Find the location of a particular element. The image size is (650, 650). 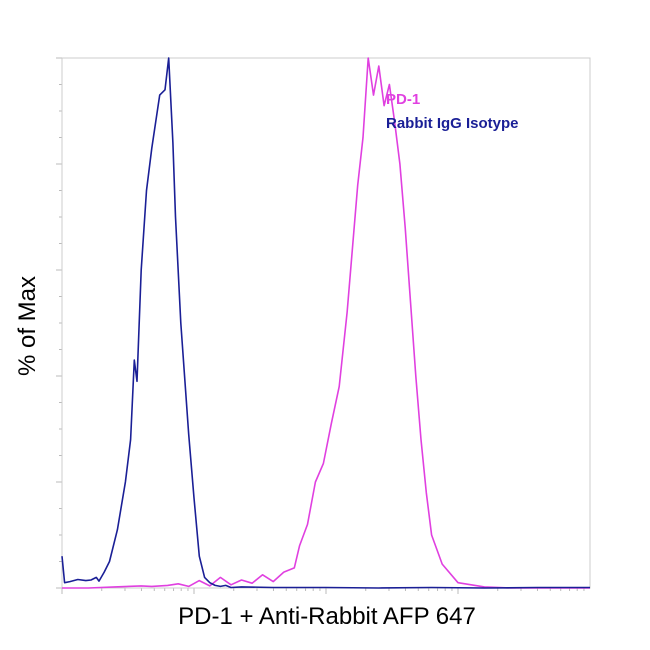

y-axis-label: % of Max is located at coordinates (27, 326).